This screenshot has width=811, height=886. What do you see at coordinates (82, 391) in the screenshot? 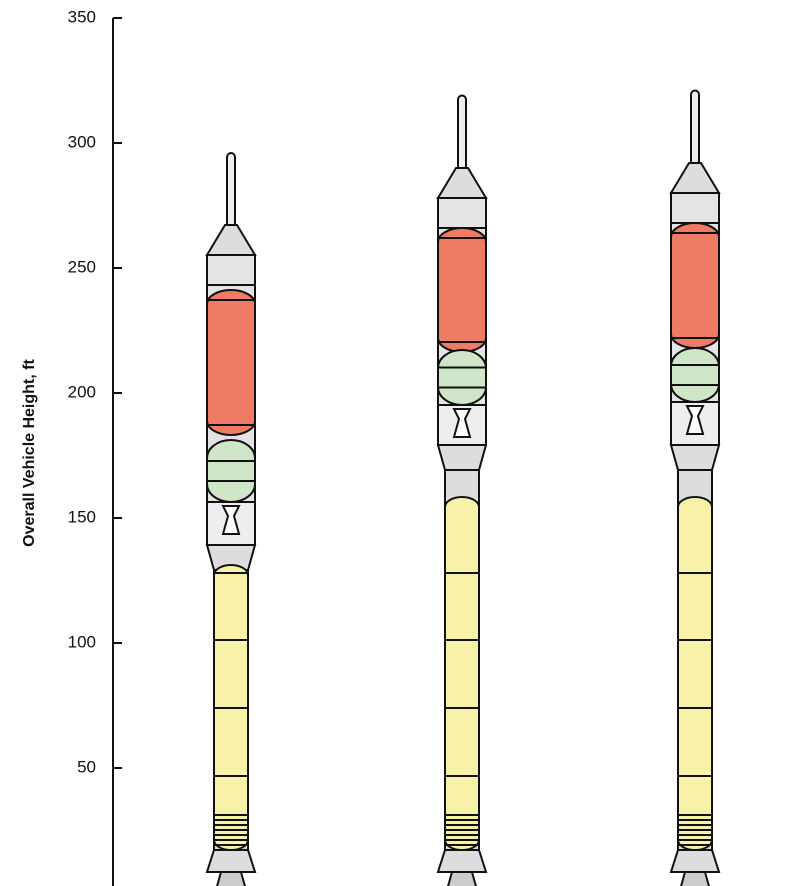
I see `y-tick-label: 200` at bounding box center [82, 391].